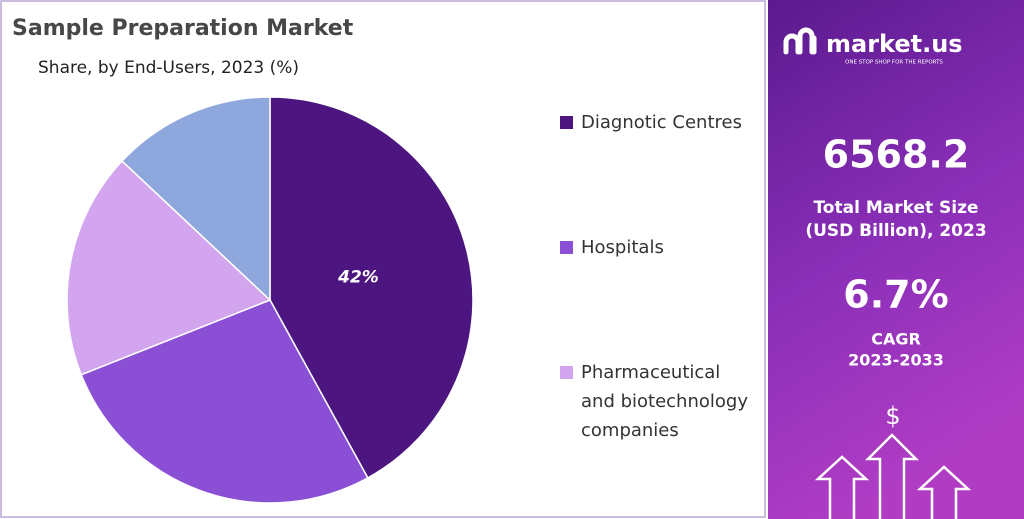 This screenshot has width=1024, height=519. I want to click on cagr-label: CAGR, so click(896, 339).